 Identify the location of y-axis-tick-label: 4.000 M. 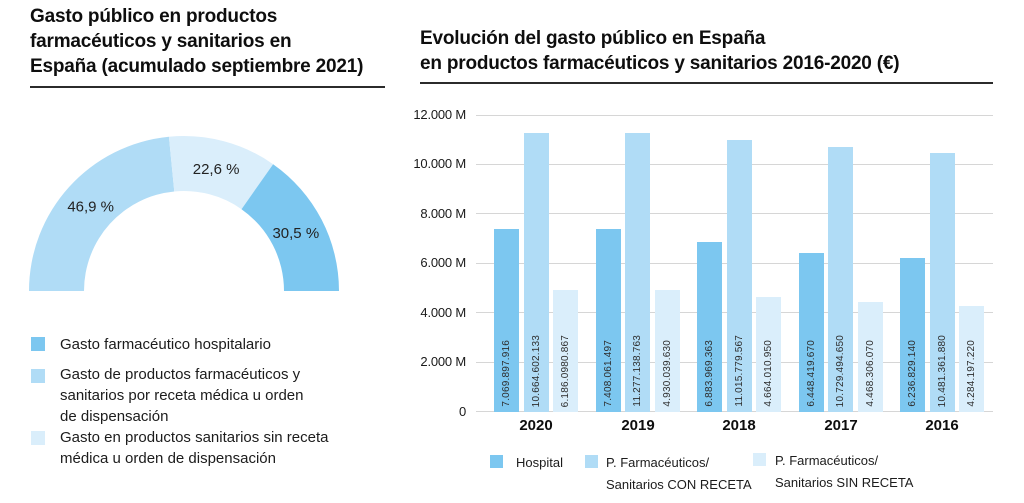
(443, 312).